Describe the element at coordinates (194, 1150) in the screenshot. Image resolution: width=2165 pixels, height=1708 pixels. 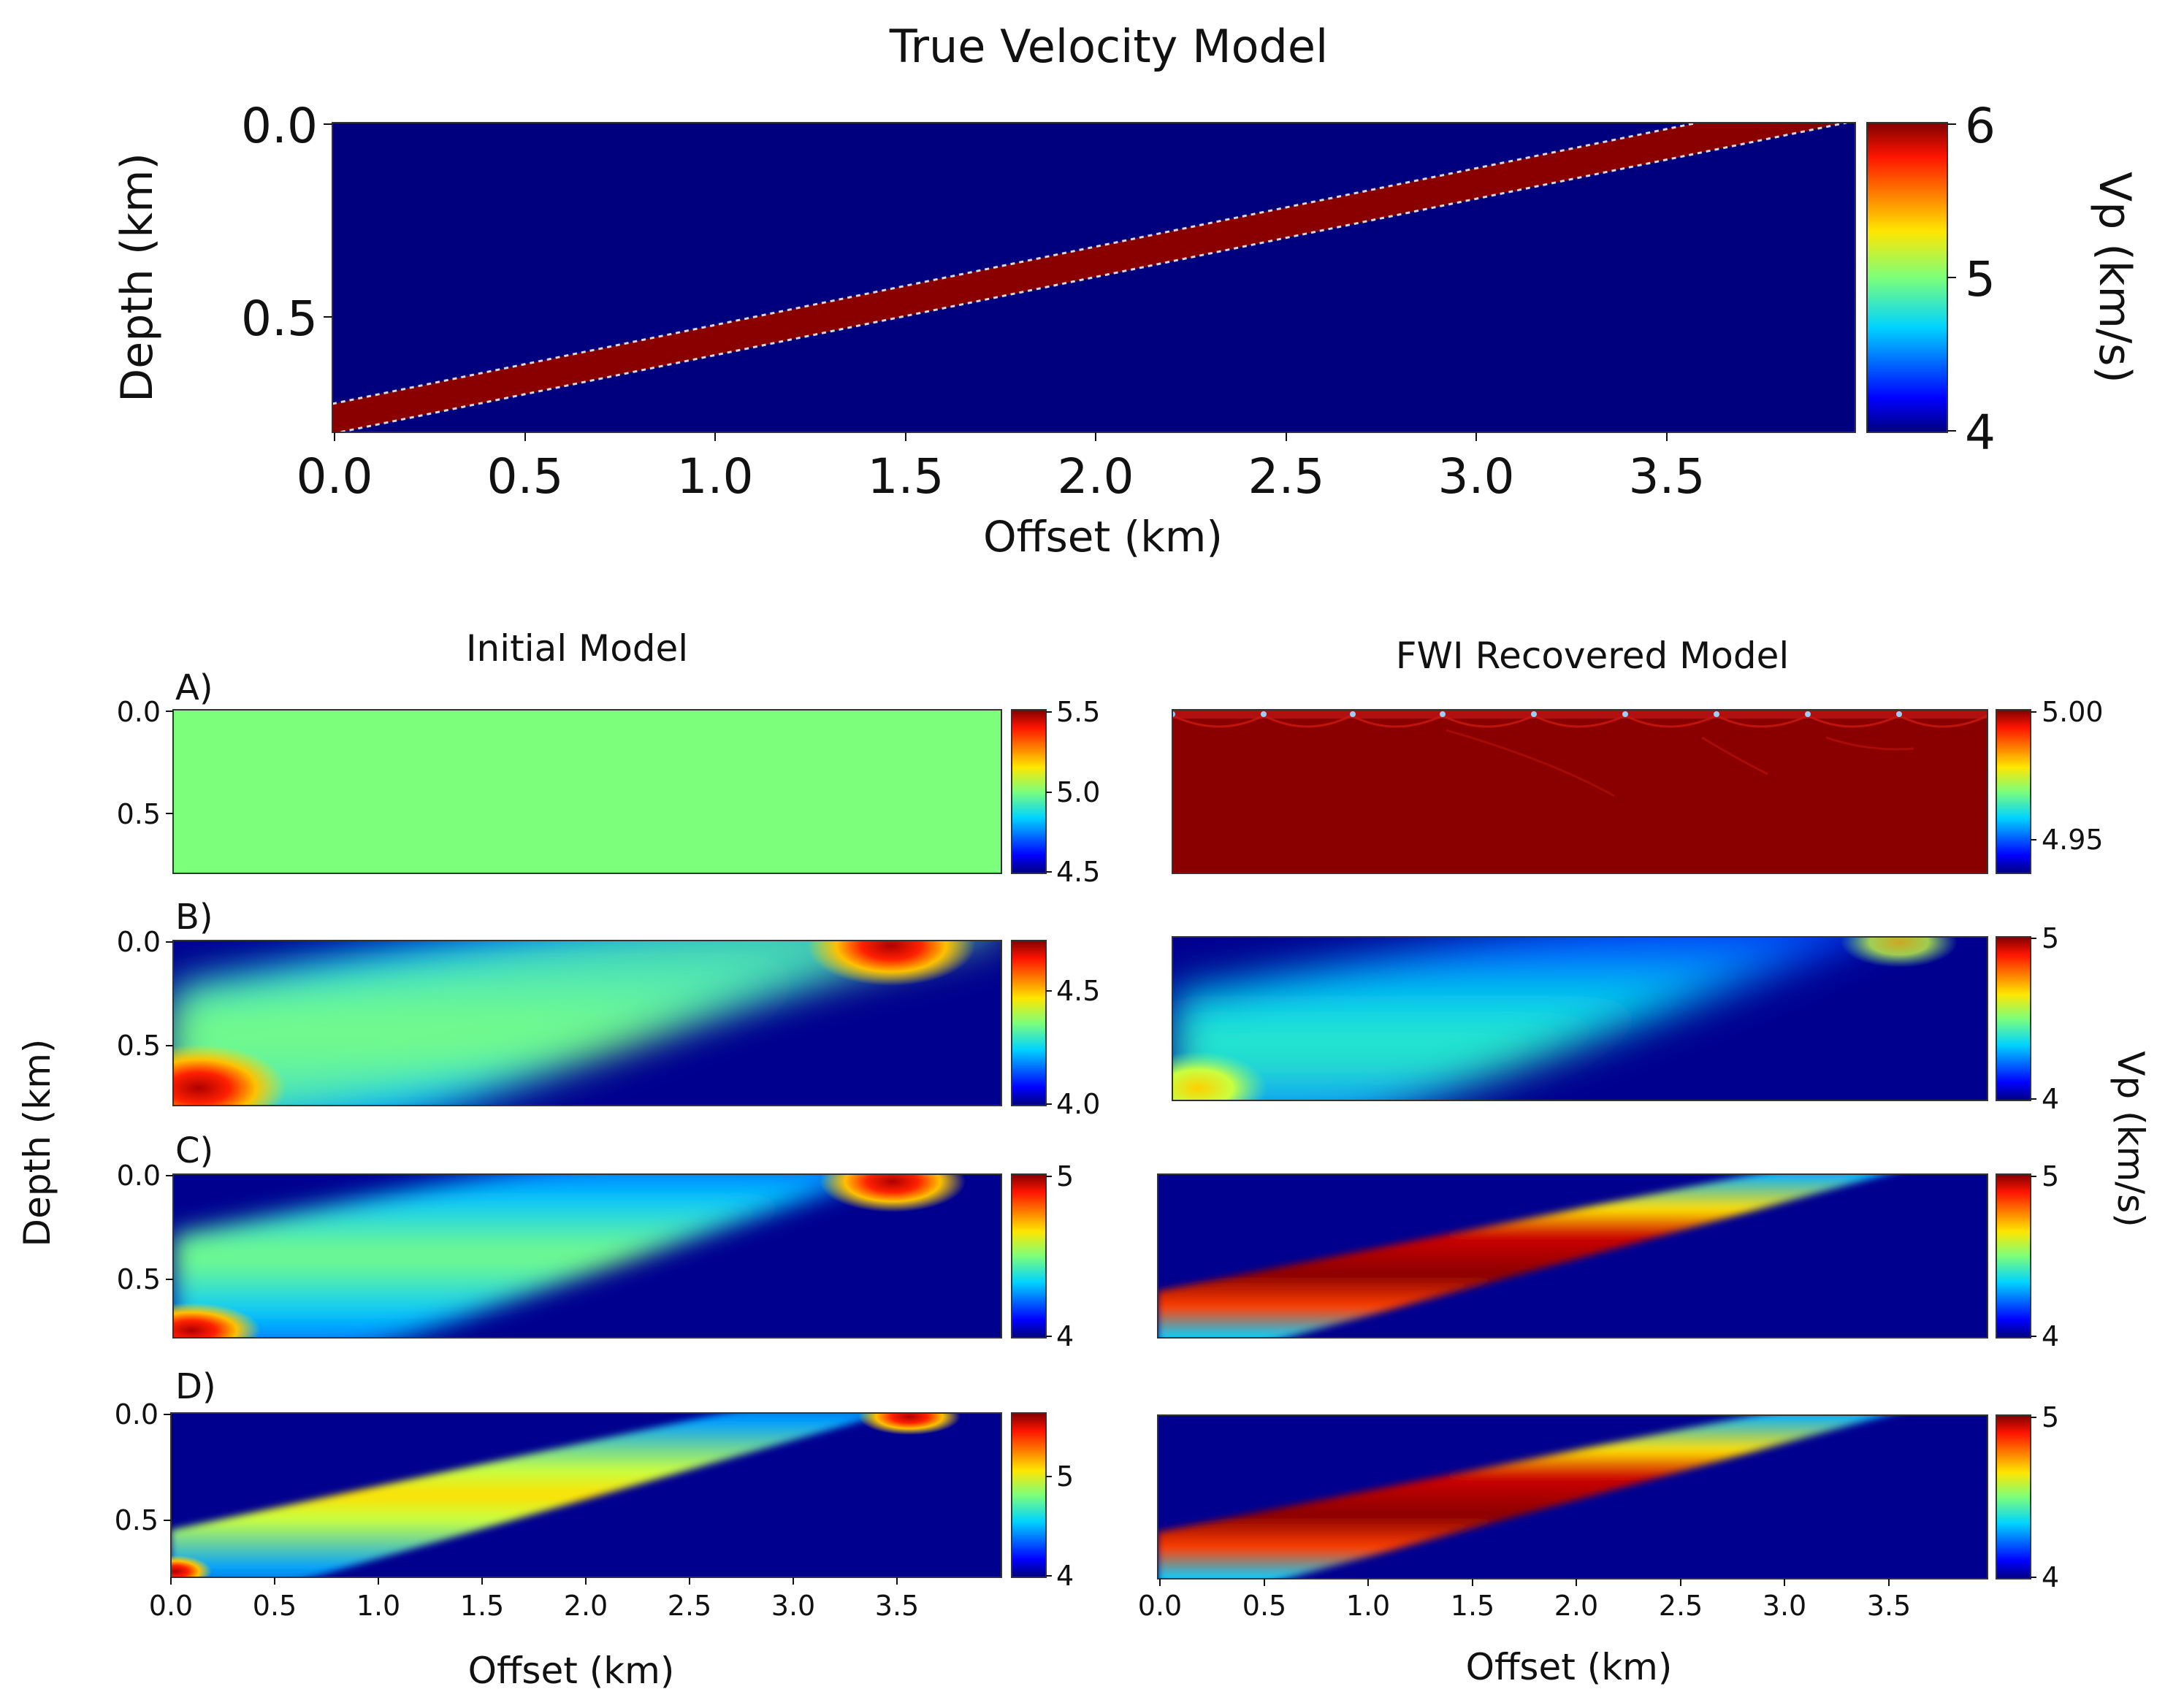
I see `row-letter-c: C)` at that location.